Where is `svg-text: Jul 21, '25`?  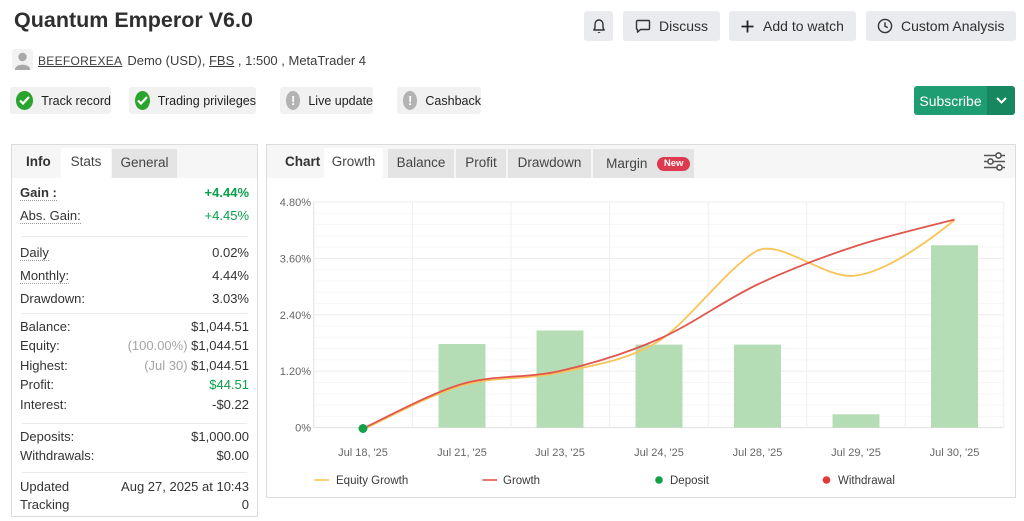
svg-text: Jul 21, '25 is located at coordinates (462, 453).